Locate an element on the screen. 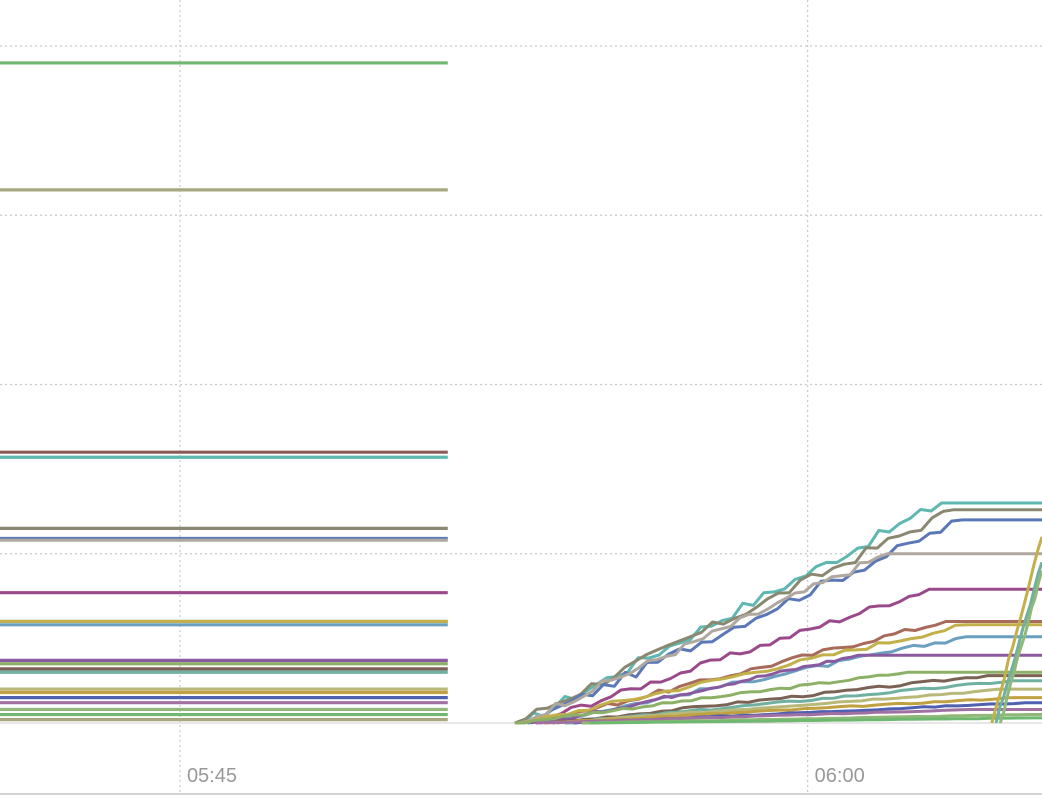  x-tick-label: 06:00 is located at coordinates (840, 776).